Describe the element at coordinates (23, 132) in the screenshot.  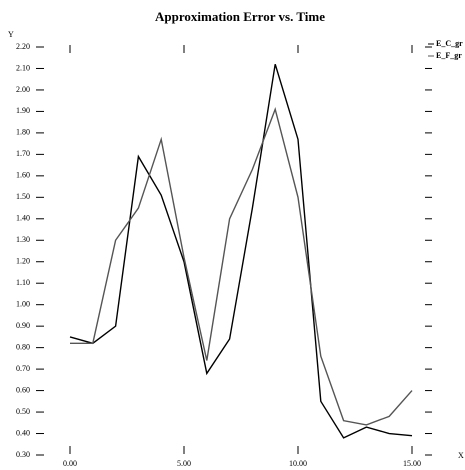
I see `y-tick-label: 1.80` at that location.